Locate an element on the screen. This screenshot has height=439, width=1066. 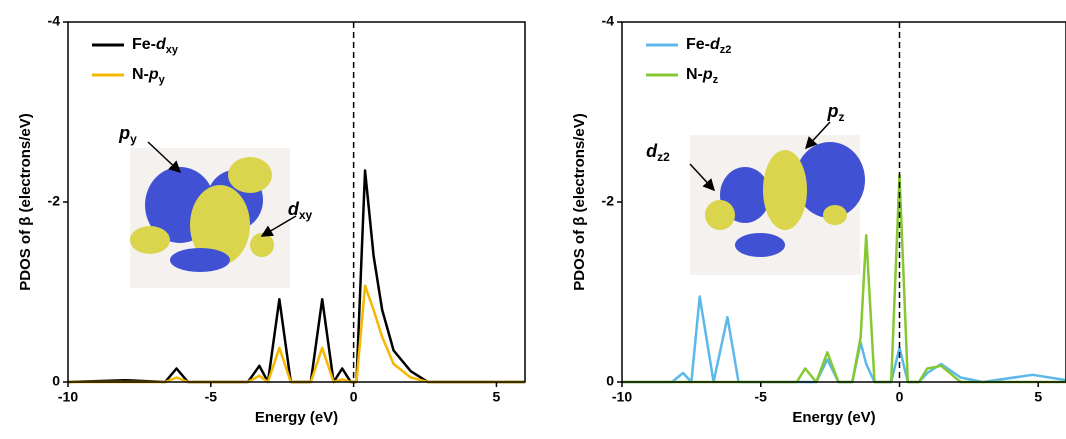
orbital-label: py is located at coordinates (127, 134).